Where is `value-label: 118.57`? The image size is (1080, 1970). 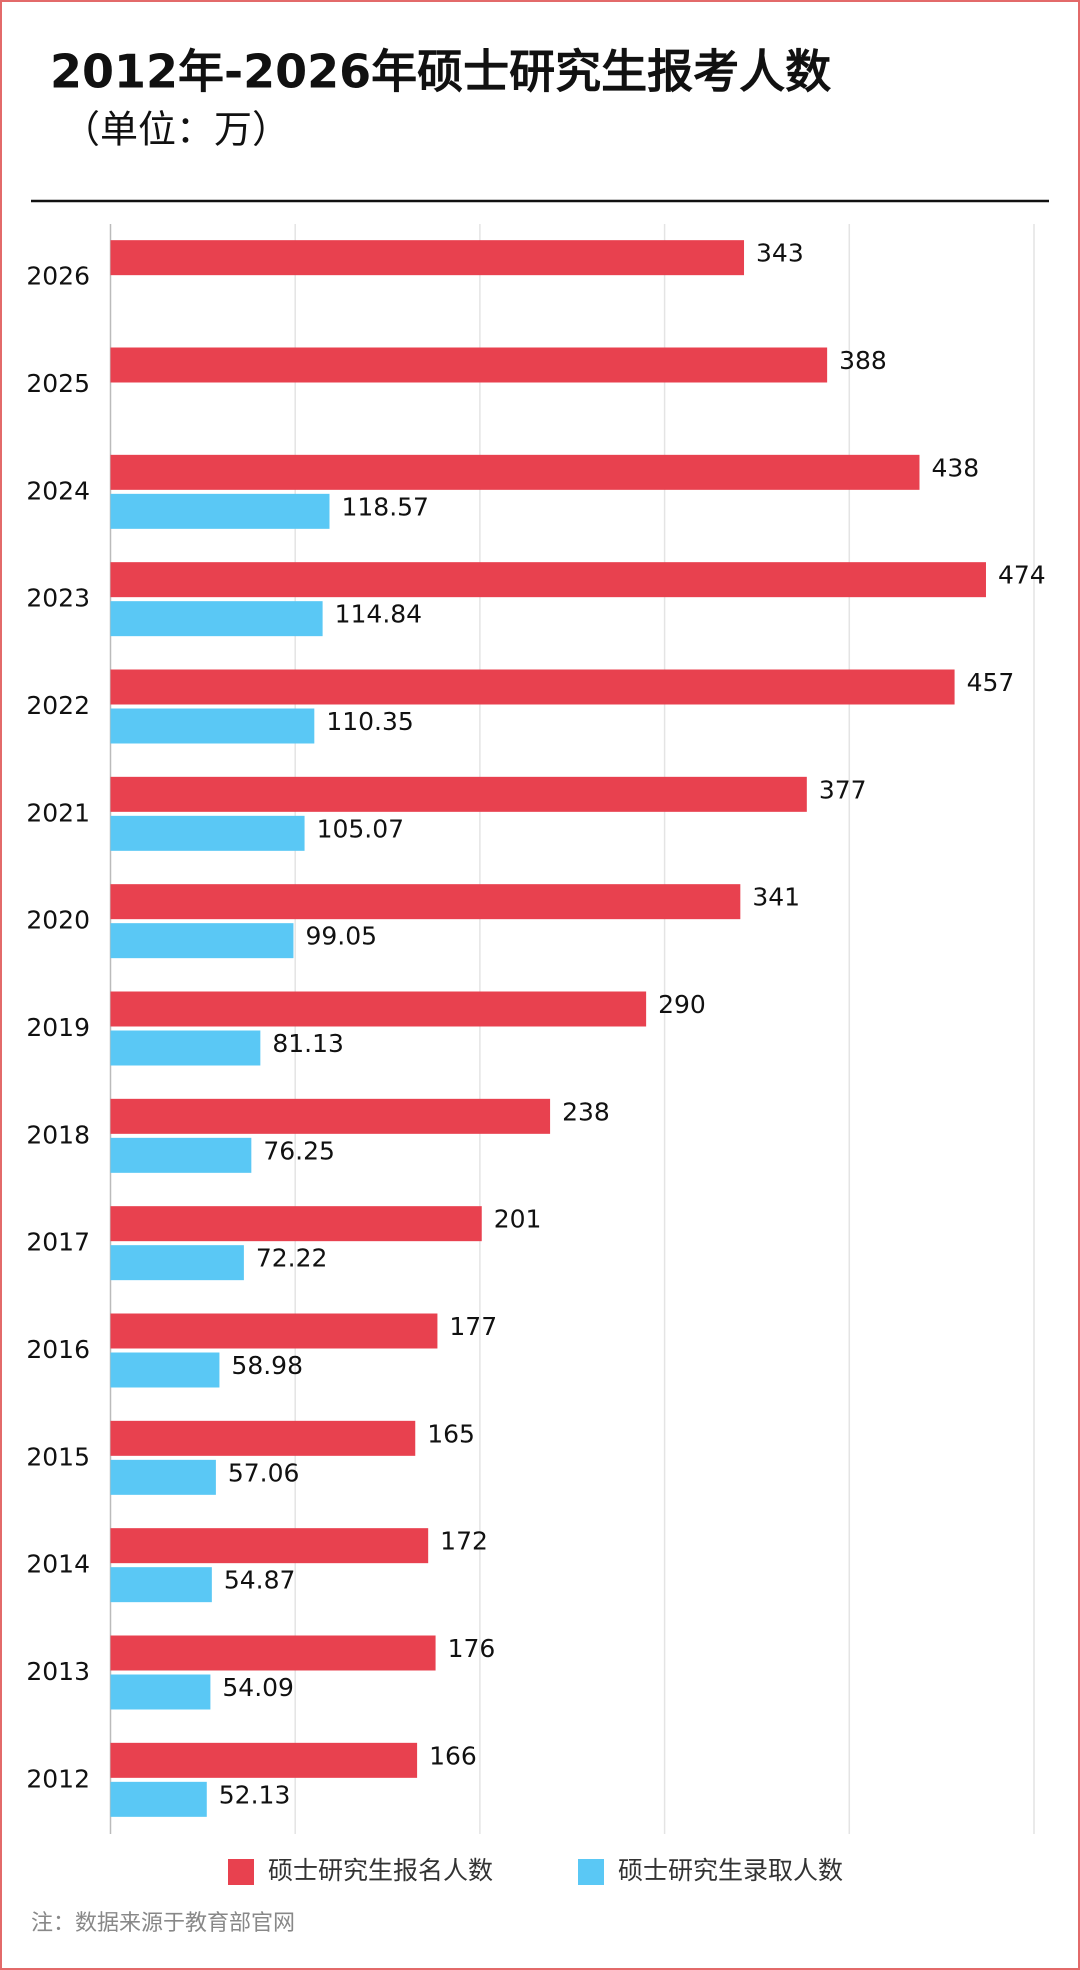
value-label: 118.57 is located at coordinates (384, 506).